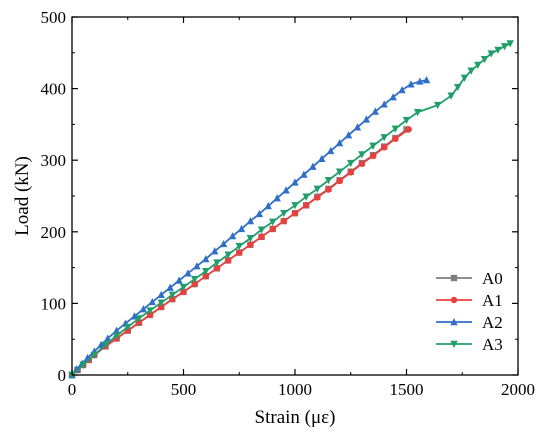 This screenshot has width=550, height=439. I want to click on legend-item-A2: A2, so click(469, 322).